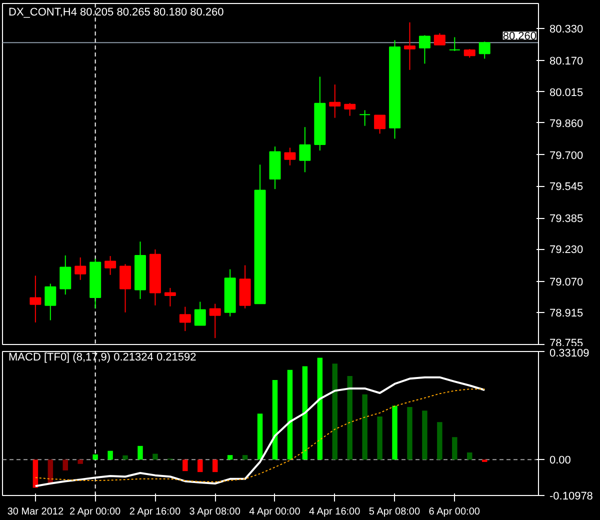 The height and width of the screenshot is (520, 600). Describe the element at coordinates (567, 313) in the screenshot. I see `y-tick-label: 78.915` at that location.